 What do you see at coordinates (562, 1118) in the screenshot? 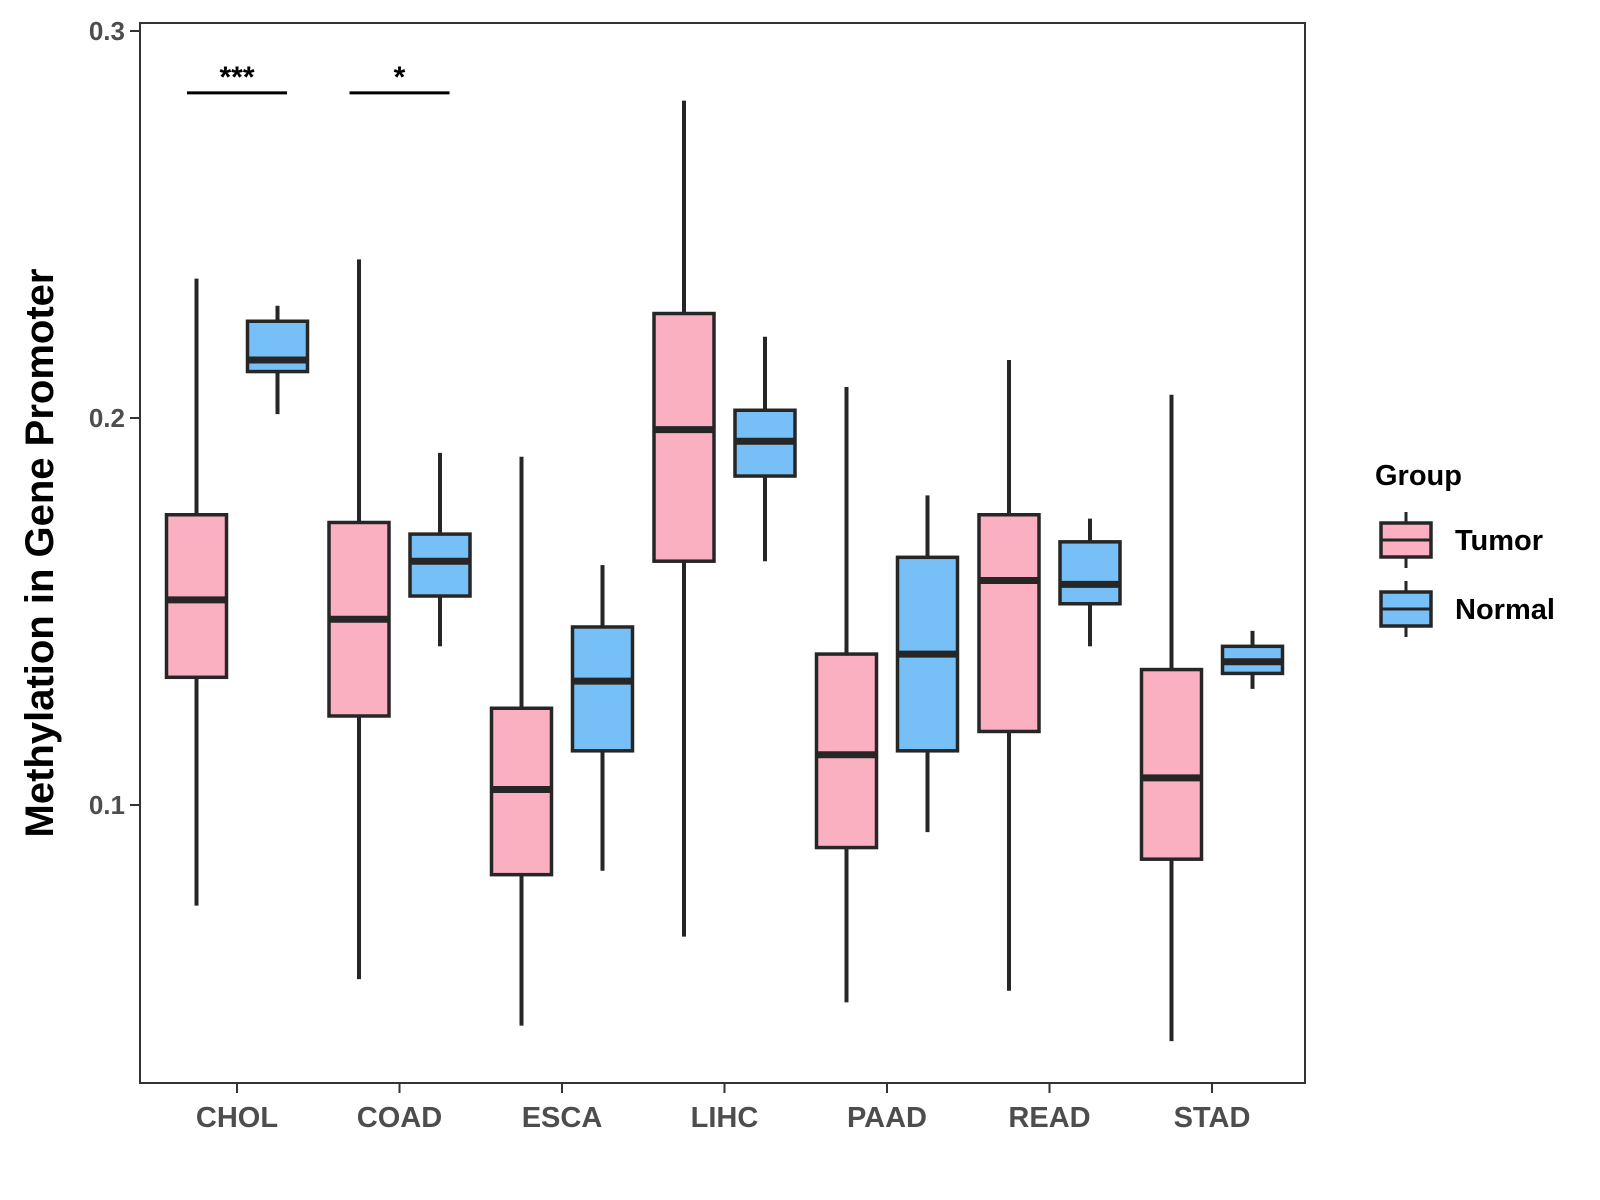
I see `x-tick-label: ESCA` at bounding box center [562, 1118].